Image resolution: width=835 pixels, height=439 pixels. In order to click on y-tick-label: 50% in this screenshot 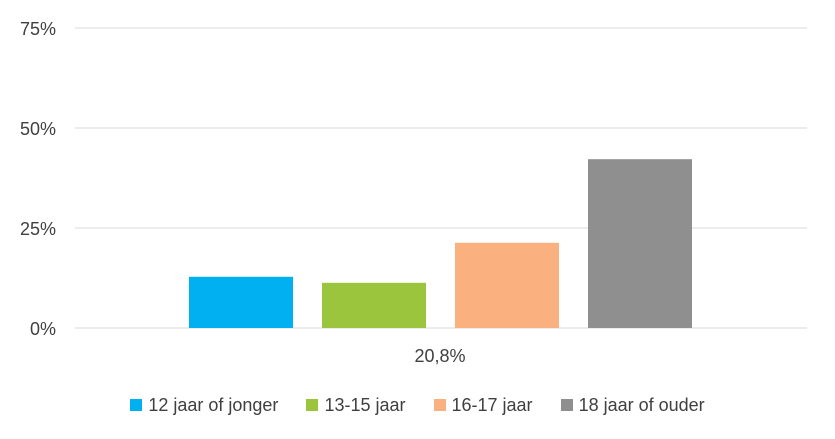, I will do `click(38, 129)`.